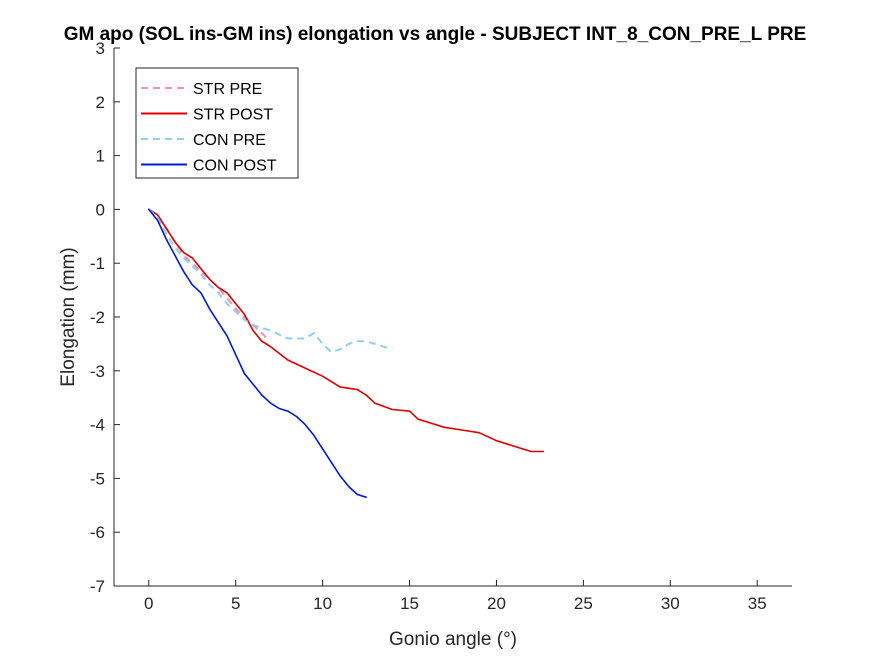  I want to click on y-tick-label: -7, so click(97, 586).